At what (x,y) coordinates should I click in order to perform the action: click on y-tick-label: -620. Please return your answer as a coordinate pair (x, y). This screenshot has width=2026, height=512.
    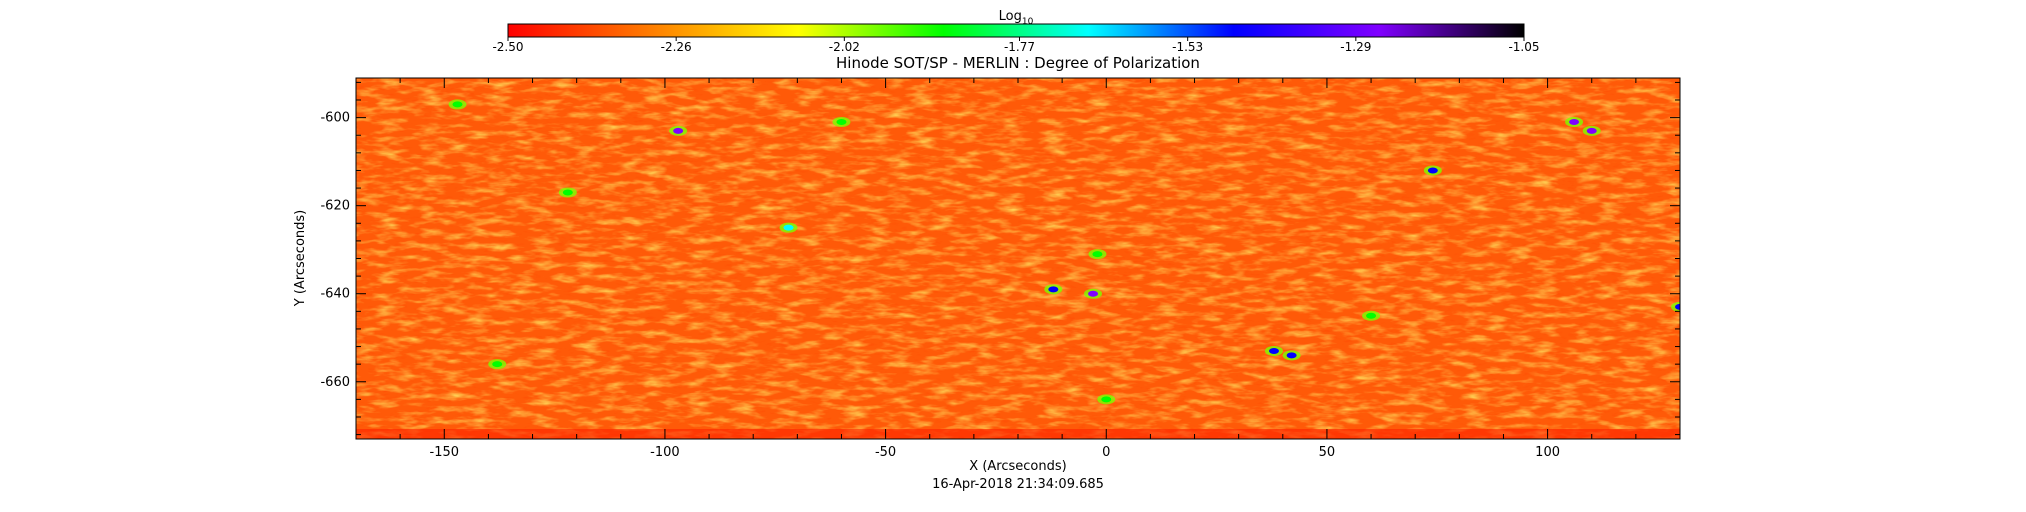
    Looking at the image, I should click on (335, 206).